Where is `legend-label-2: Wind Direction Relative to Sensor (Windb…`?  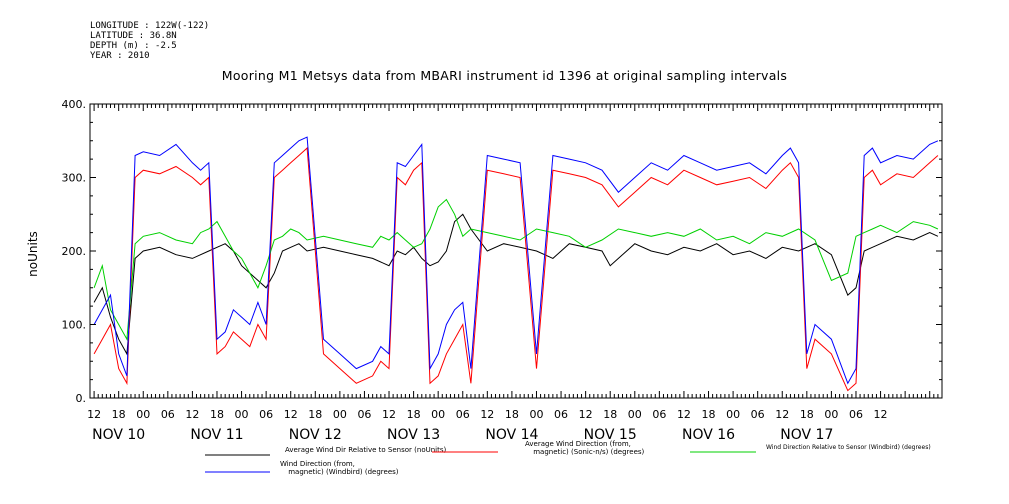 legend-label-2: Wind Direction Relative to Sensor (Windb… is located at coordinates (848, 447).